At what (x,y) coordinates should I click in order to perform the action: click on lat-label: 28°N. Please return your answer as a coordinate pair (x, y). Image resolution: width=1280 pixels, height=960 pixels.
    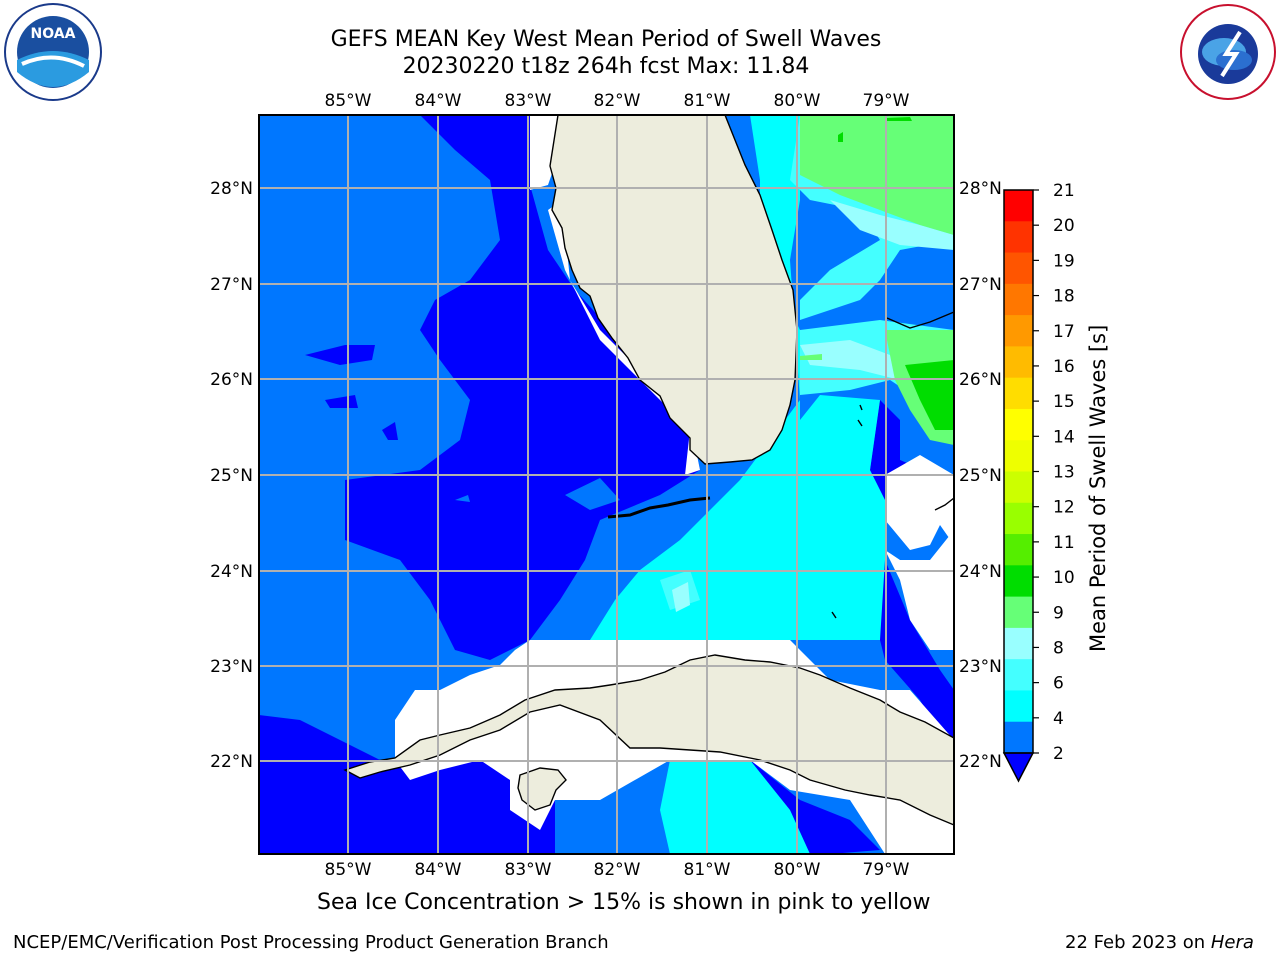
    Looking at the image, I should click on (980, 189).